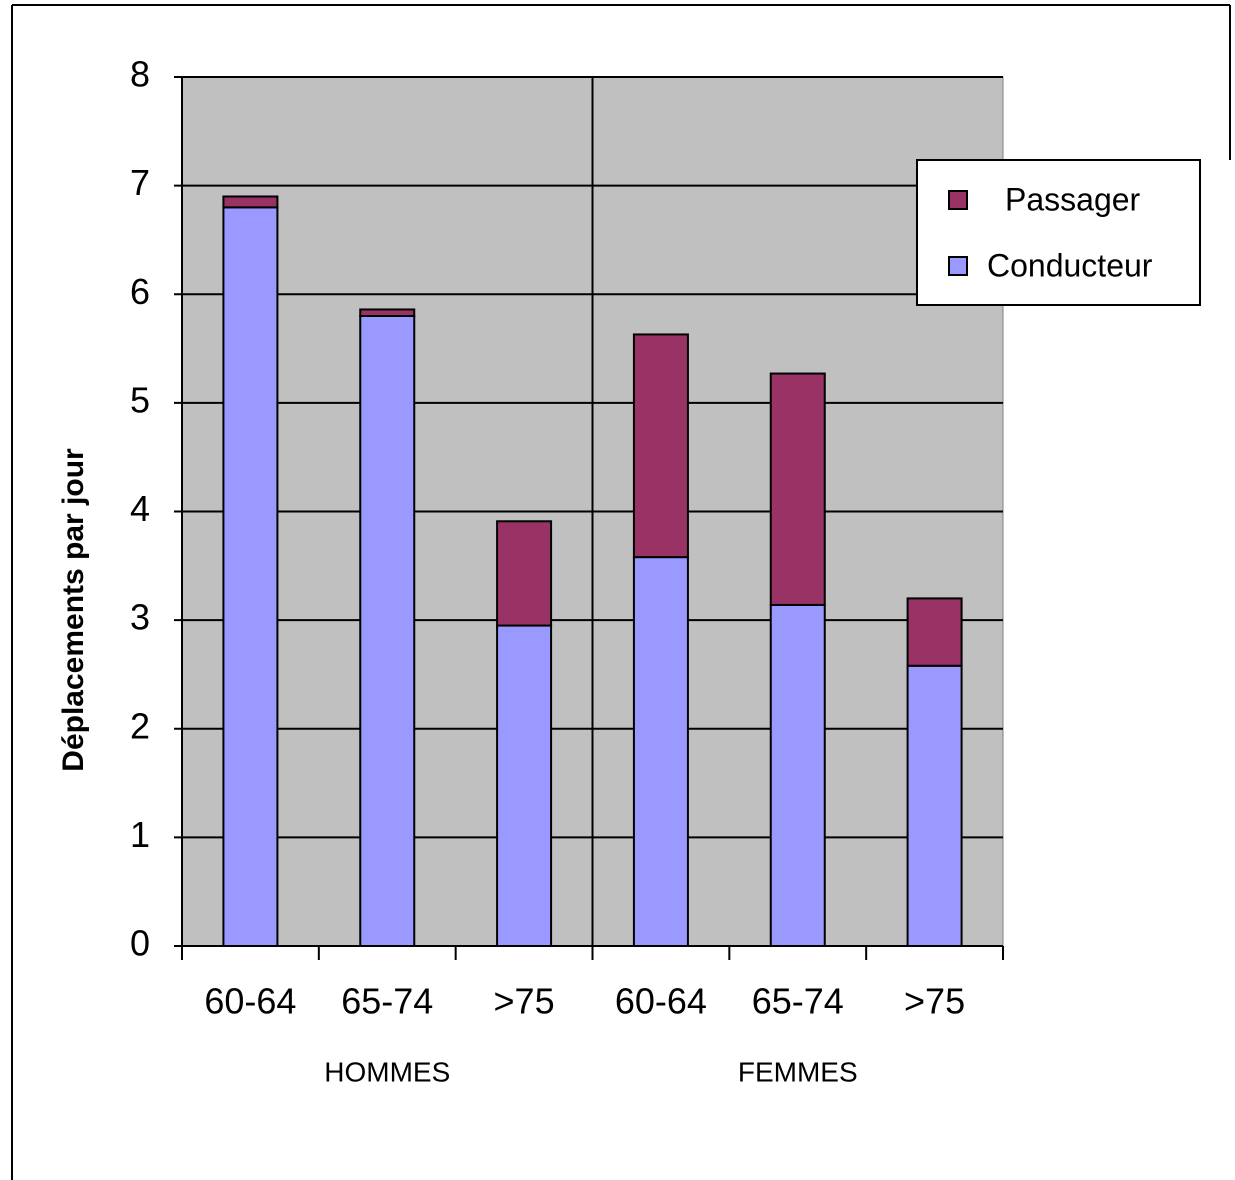  Describe the element at coordinates (140, 182) in the screenshot. I see `y-tick-label: 7` at that location.